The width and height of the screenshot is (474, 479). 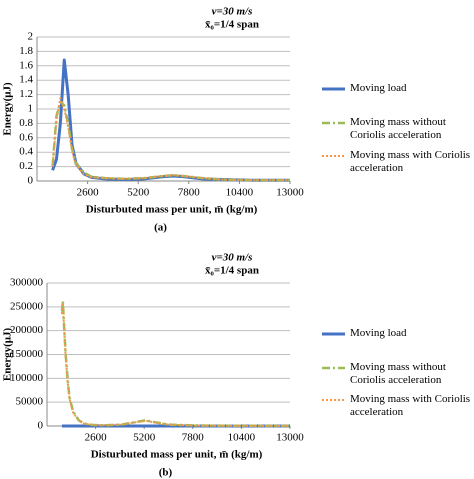 What do you see at coordinates (26, 80) in the screenshot?
I see `y-tick-label: 1.4` at bounding box center [26, 80].